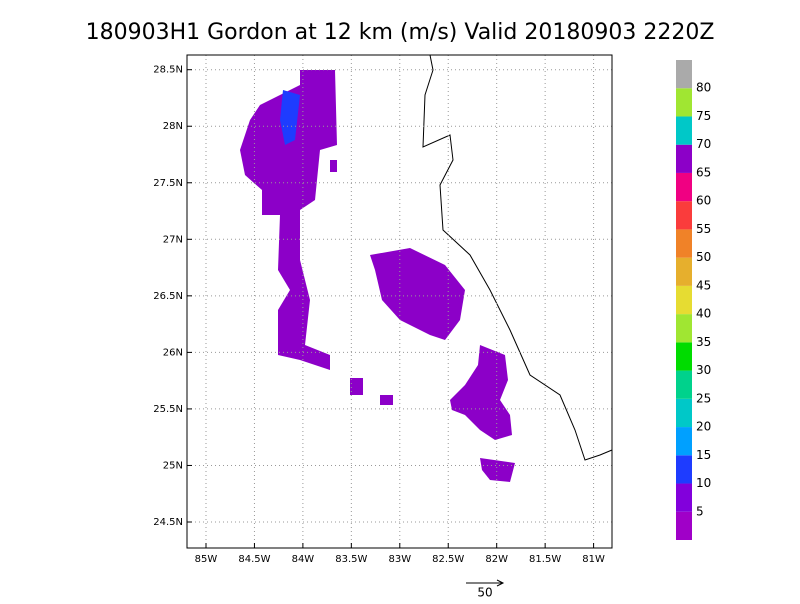 This screenshot has height=604, width=800. What do you see at coordinates (399, 559) in the screenshot?
I see `x-tick-label: 83W` at bounding box center [399, 559].